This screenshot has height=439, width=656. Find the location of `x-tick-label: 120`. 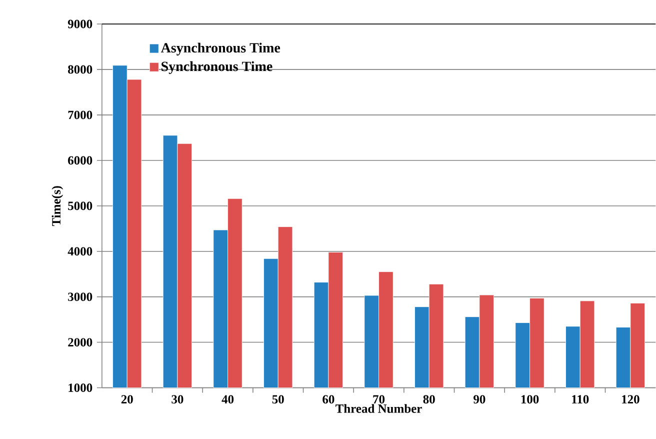

x-tick-label: 120 is located at coordinates (631, 399).